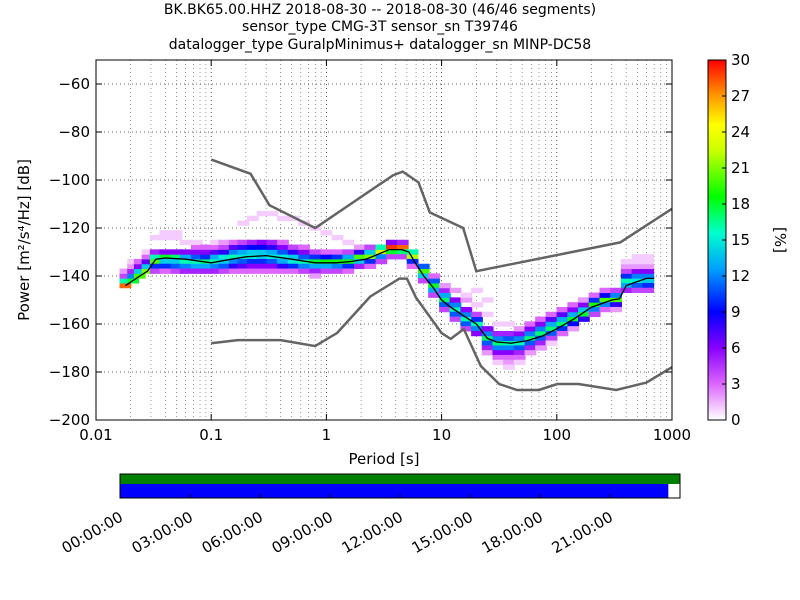 The height and width of the screenshot is (600, 800). What do you see at coordinates (740, 240) in the screenshot?
I see `colorbar-tick-label: 15` at bounding box center [740, 240].